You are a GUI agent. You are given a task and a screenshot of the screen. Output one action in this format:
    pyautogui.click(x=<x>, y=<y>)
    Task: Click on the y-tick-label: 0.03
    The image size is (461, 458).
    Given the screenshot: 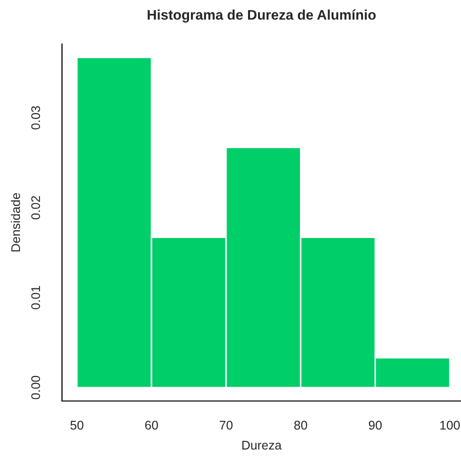 What is the action you would take?
    pyautogui.click(x=35, y=118)
    